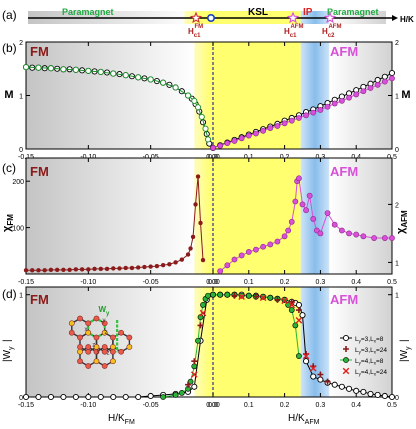 The width and height of the screenshot is (416, 429). Describe the element at coordinates (26, 405) in the screenshot. I see `x-tick-label-left: -0.15` at that location.